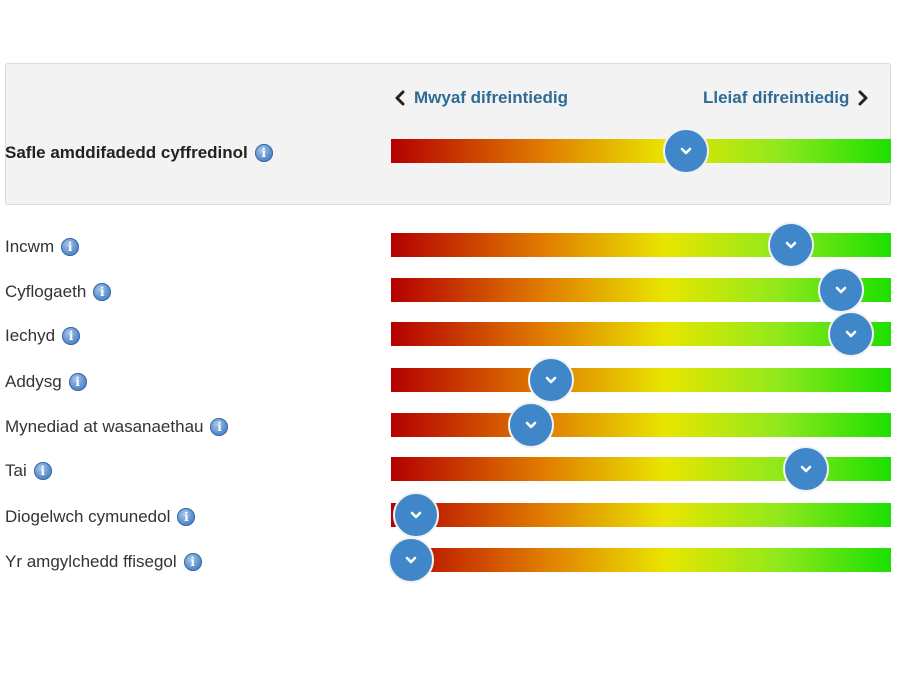 The width and height of the screenshot is (900, 675). Describe the element at coordinates (16, 470) in the screenshot. I see `domain-label-text: Tai` at that location.